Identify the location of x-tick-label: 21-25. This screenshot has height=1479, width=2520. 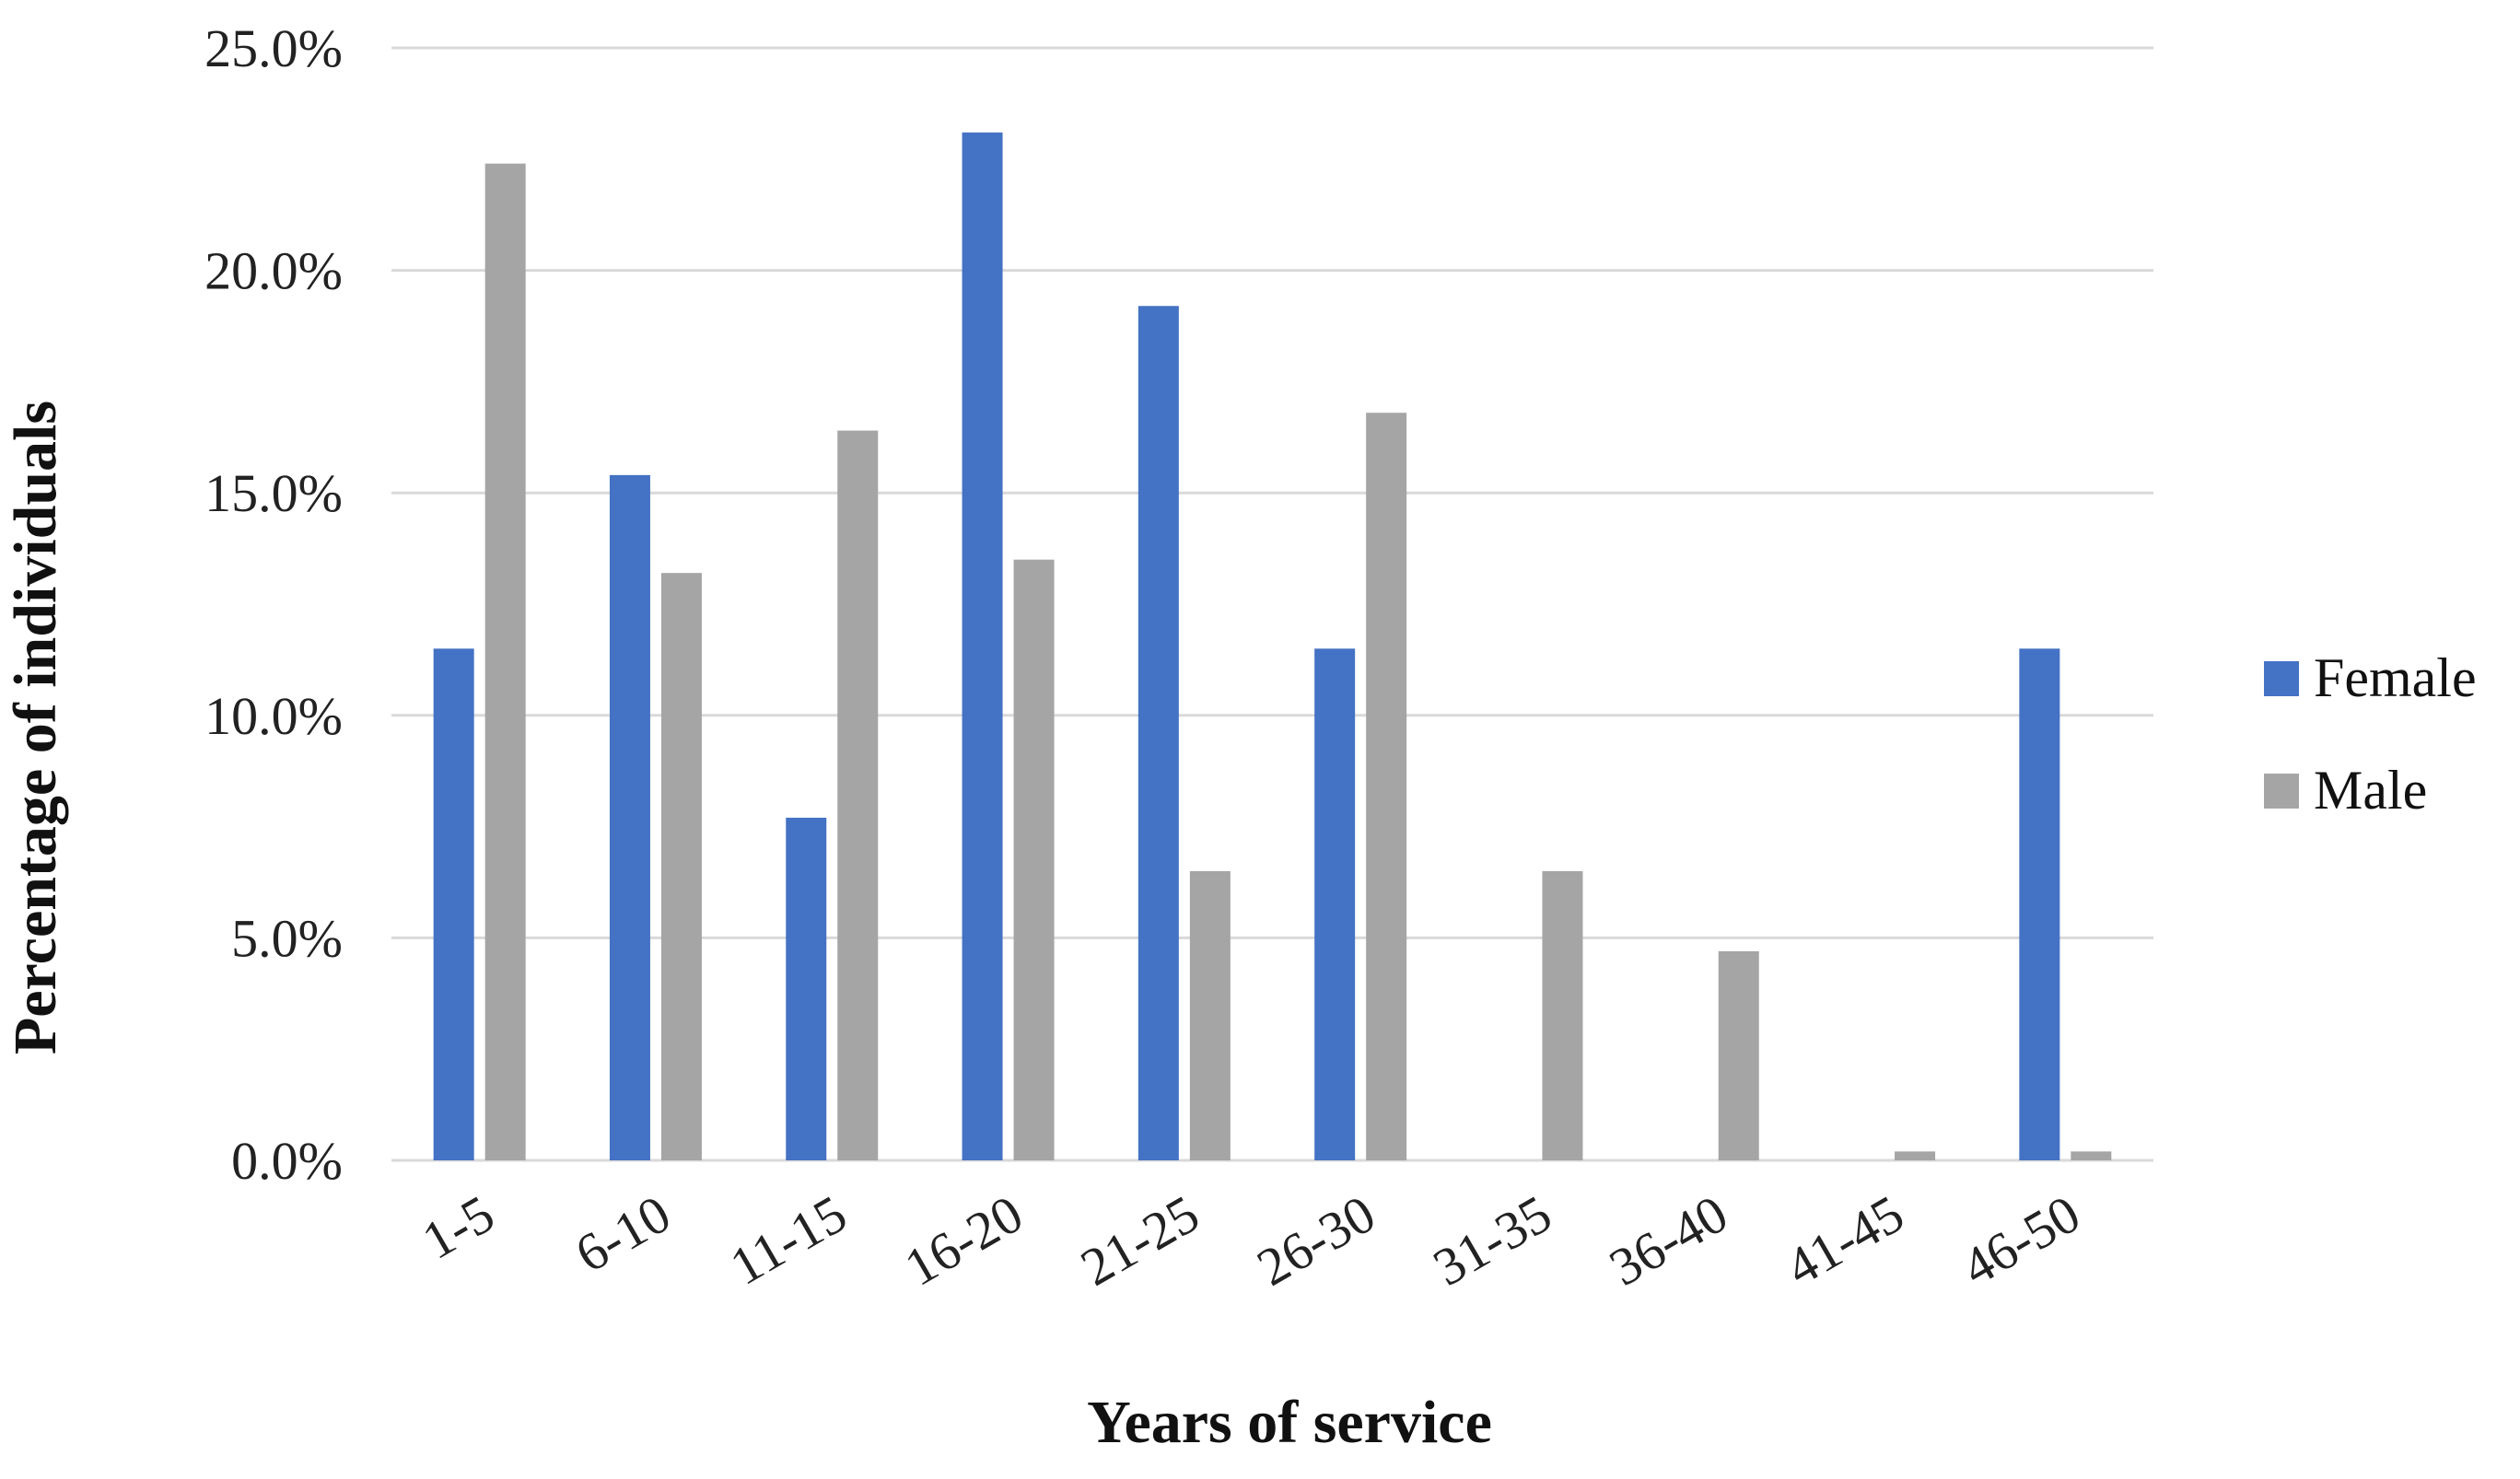
(1140, 1240).